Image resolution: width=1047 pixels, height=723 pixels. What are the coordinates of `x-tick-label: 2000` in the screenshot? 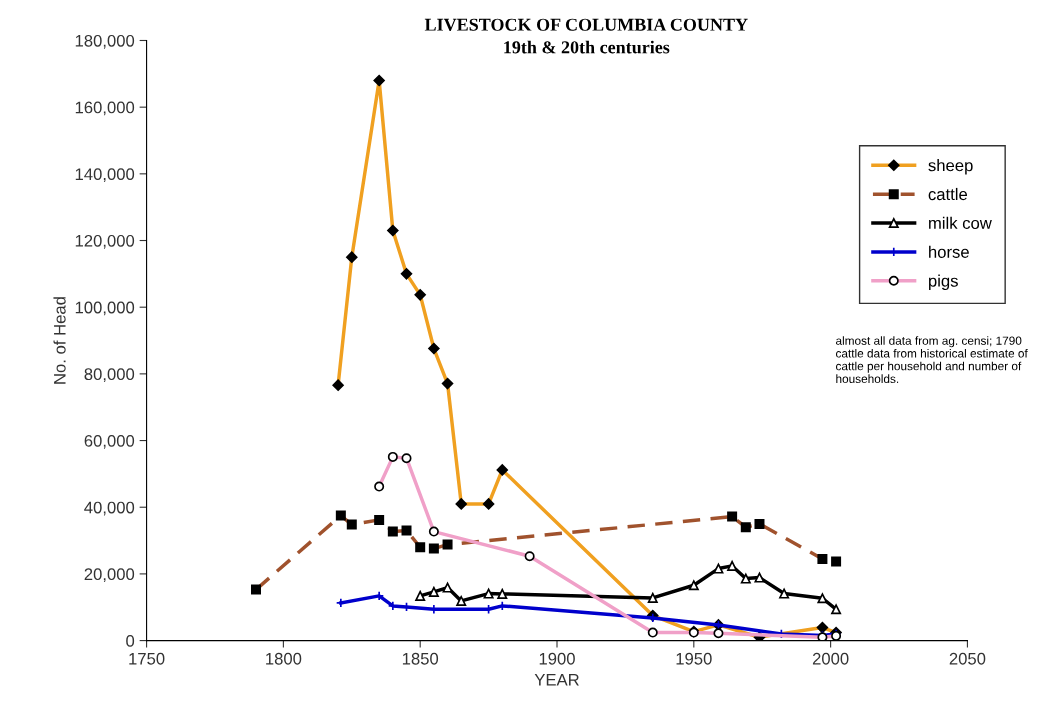 It's located at (830, 658).